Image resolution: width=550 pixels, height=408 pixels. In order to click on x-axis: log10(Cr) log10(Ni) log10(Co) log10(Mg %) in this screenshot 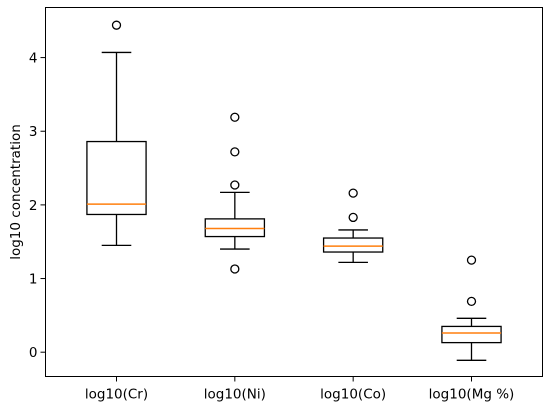, I will do `click(300, 389)`.